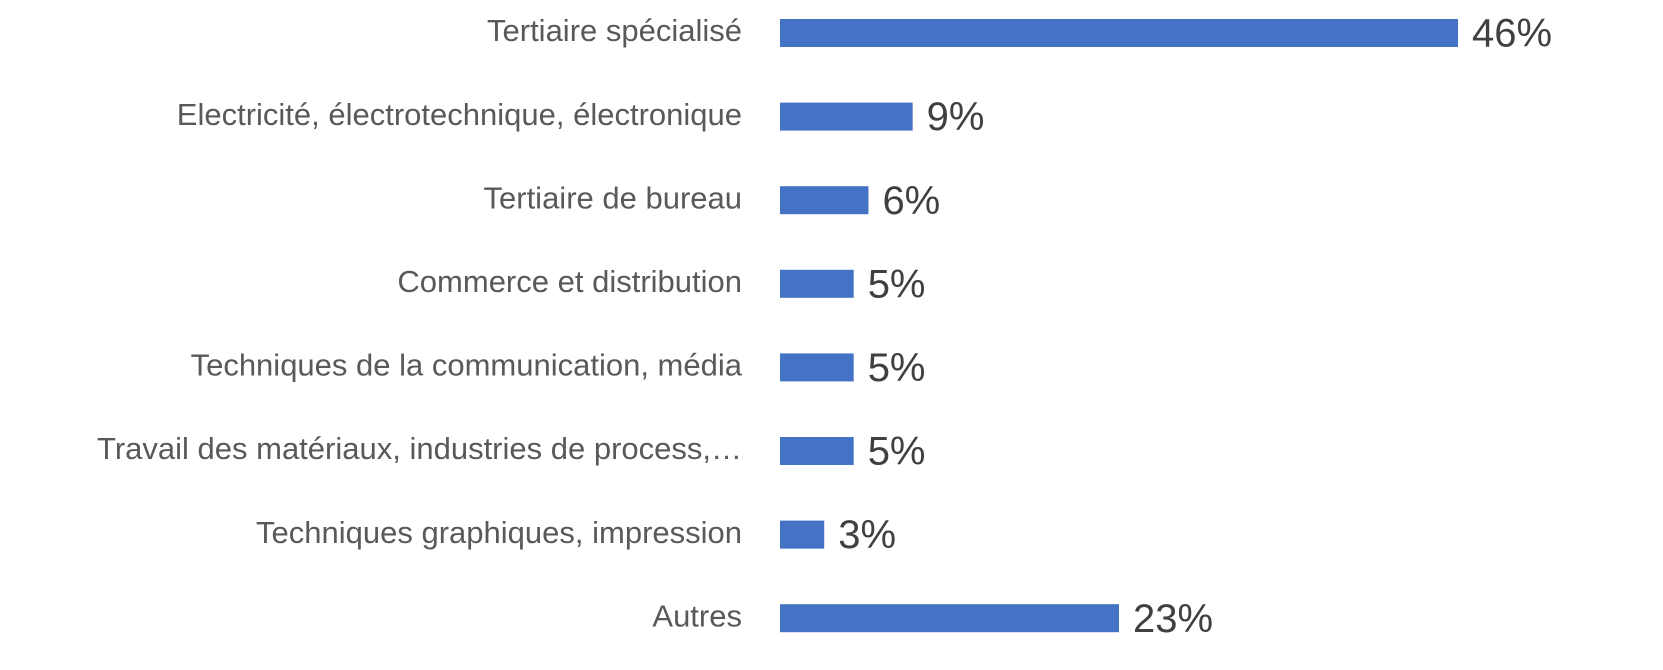  What do you see at coordinates (1173, 619) in the screenshot?
I see `value-label: 23%` at bounding box center [1173, 619].